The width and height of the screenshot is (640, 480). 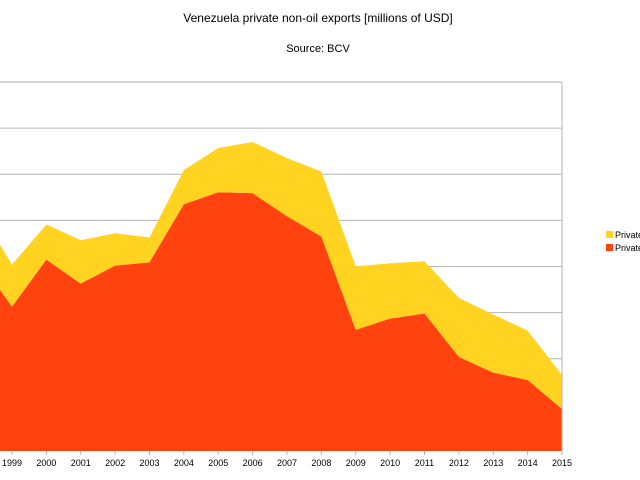 What do you see at coordinates (623, 241) in the screenshot?
I see `legend: Private Private` at bounding box center [623, 241].